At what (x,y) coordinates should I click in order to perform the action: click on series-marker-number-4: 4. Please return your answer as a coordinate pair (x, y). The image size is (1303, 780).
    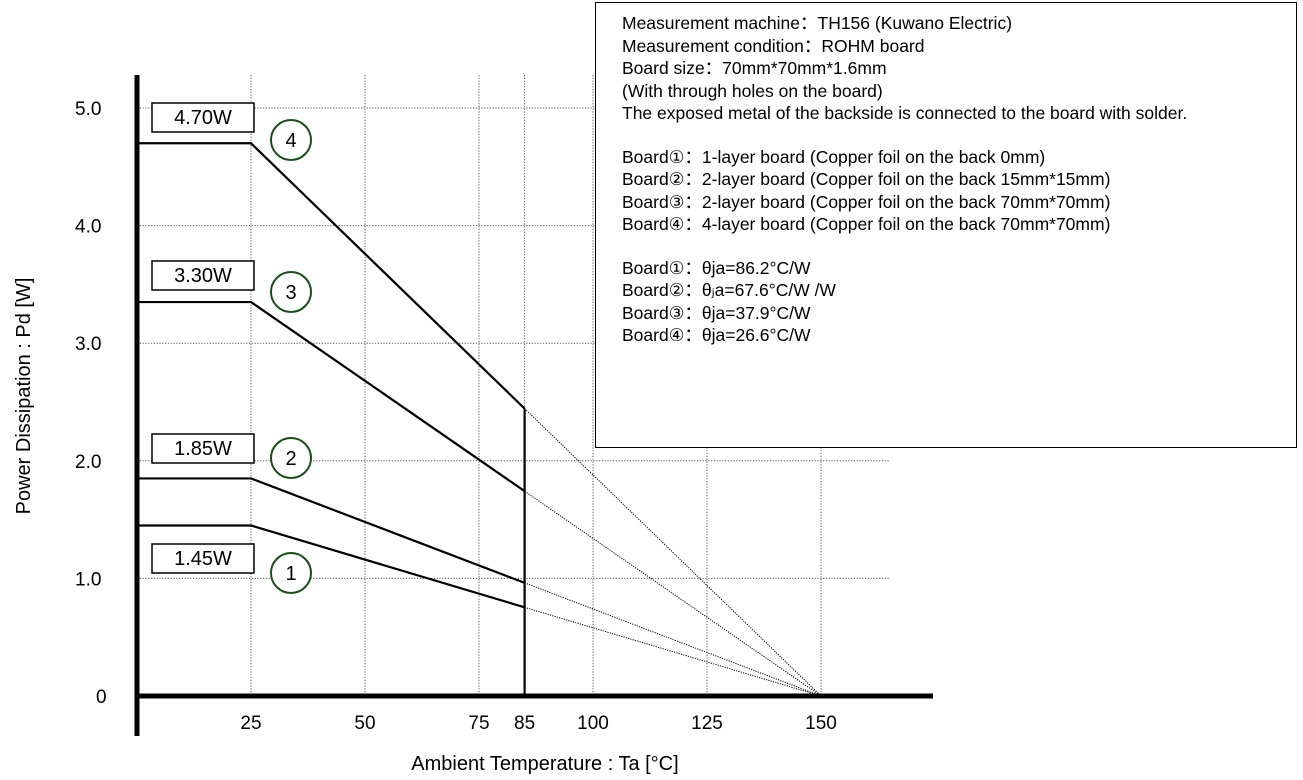
    Looking at the image, I should click on (290, 141).